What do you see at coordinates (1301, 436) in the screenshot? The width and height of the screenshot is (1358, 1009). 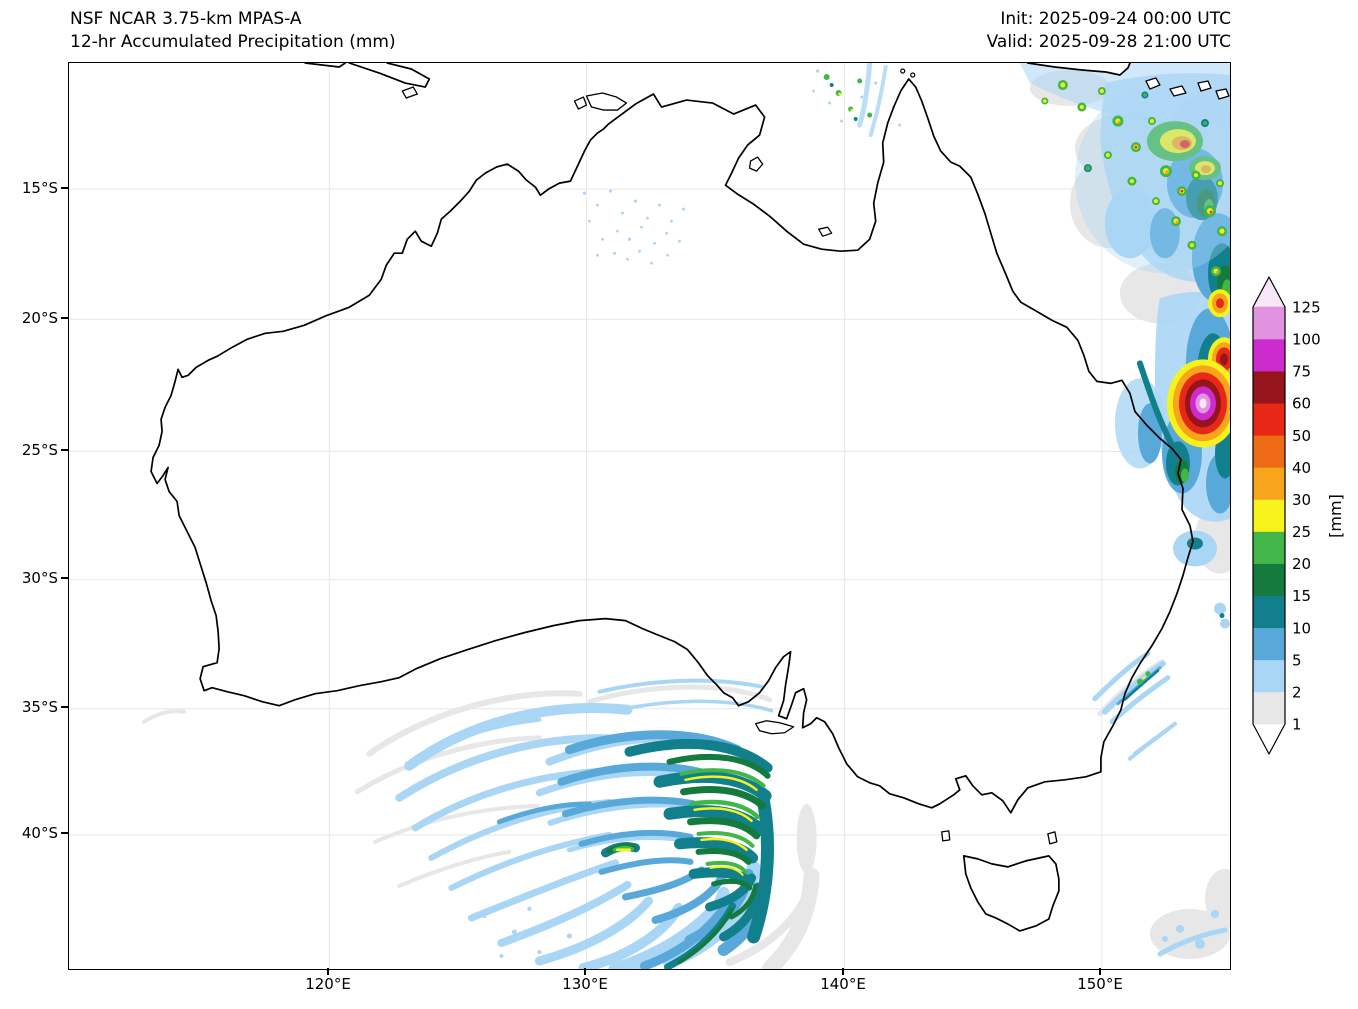 I see `svg-text: 50` at bounding box center [1301, 436].